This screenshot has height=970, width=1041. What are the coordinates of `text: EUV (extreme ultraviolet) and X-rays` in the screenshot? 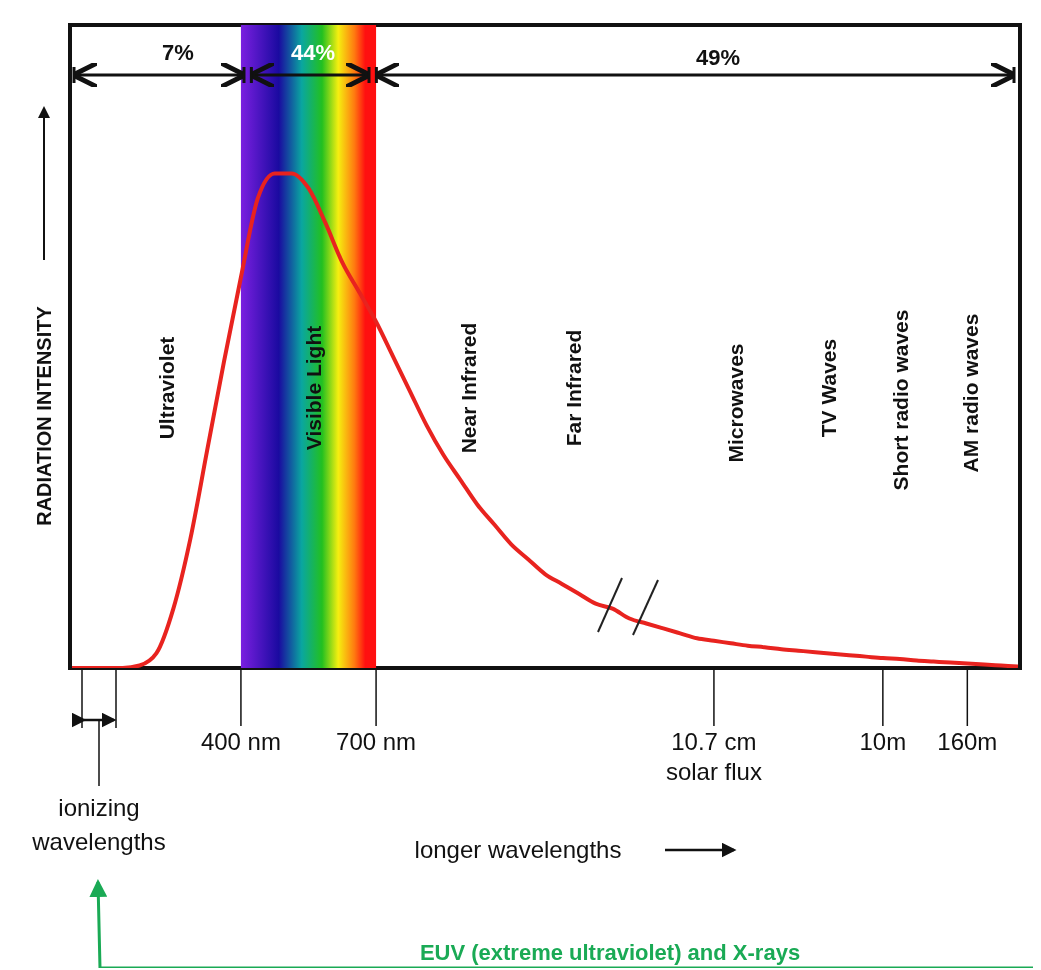 It's located at (610, 952).